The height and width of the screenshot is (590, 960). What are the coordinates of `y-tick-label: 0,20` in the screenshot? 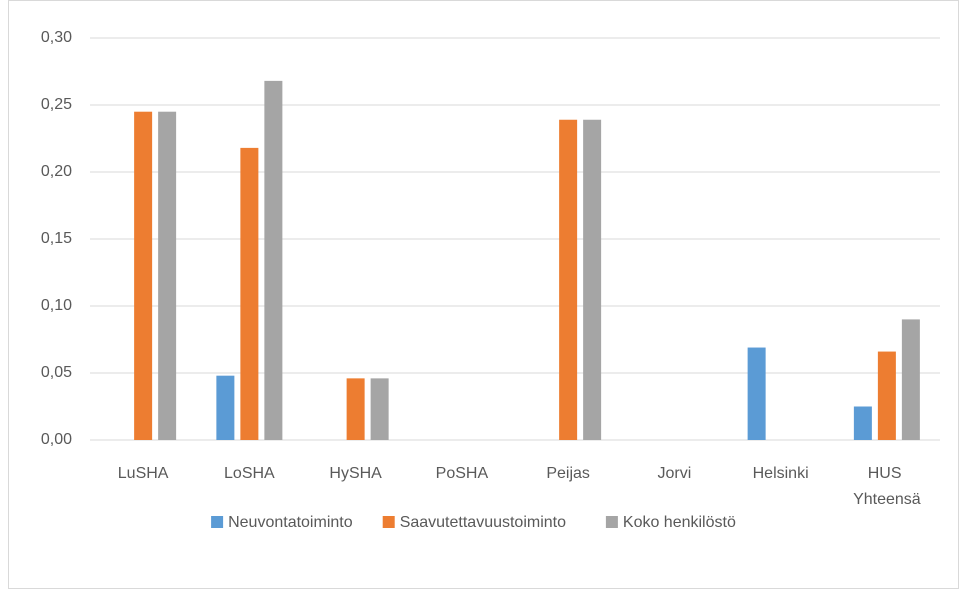 It's located at (56, 171).